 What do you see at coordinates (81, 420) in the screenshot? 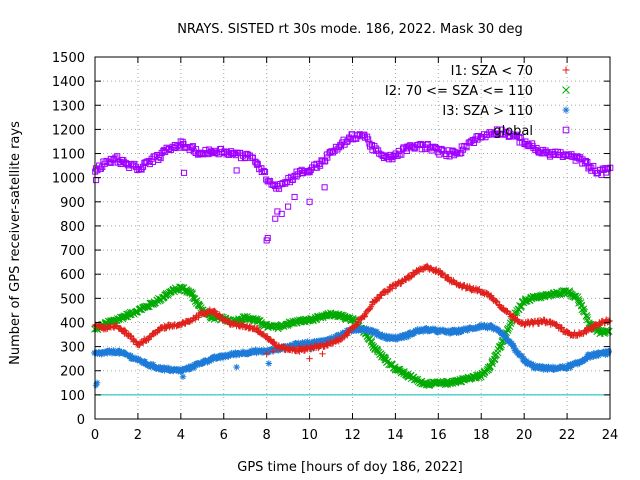
I see `y-tick-label: 0` at bounding box center [81, 420].